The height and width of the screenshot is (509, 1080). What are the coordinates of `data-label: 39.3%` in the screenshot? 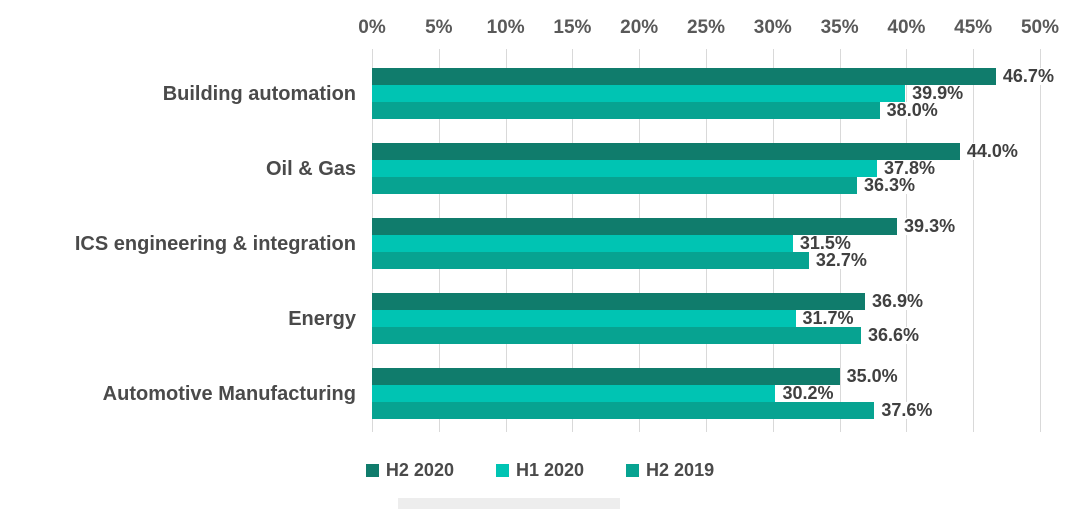 It's located at (930, 226).